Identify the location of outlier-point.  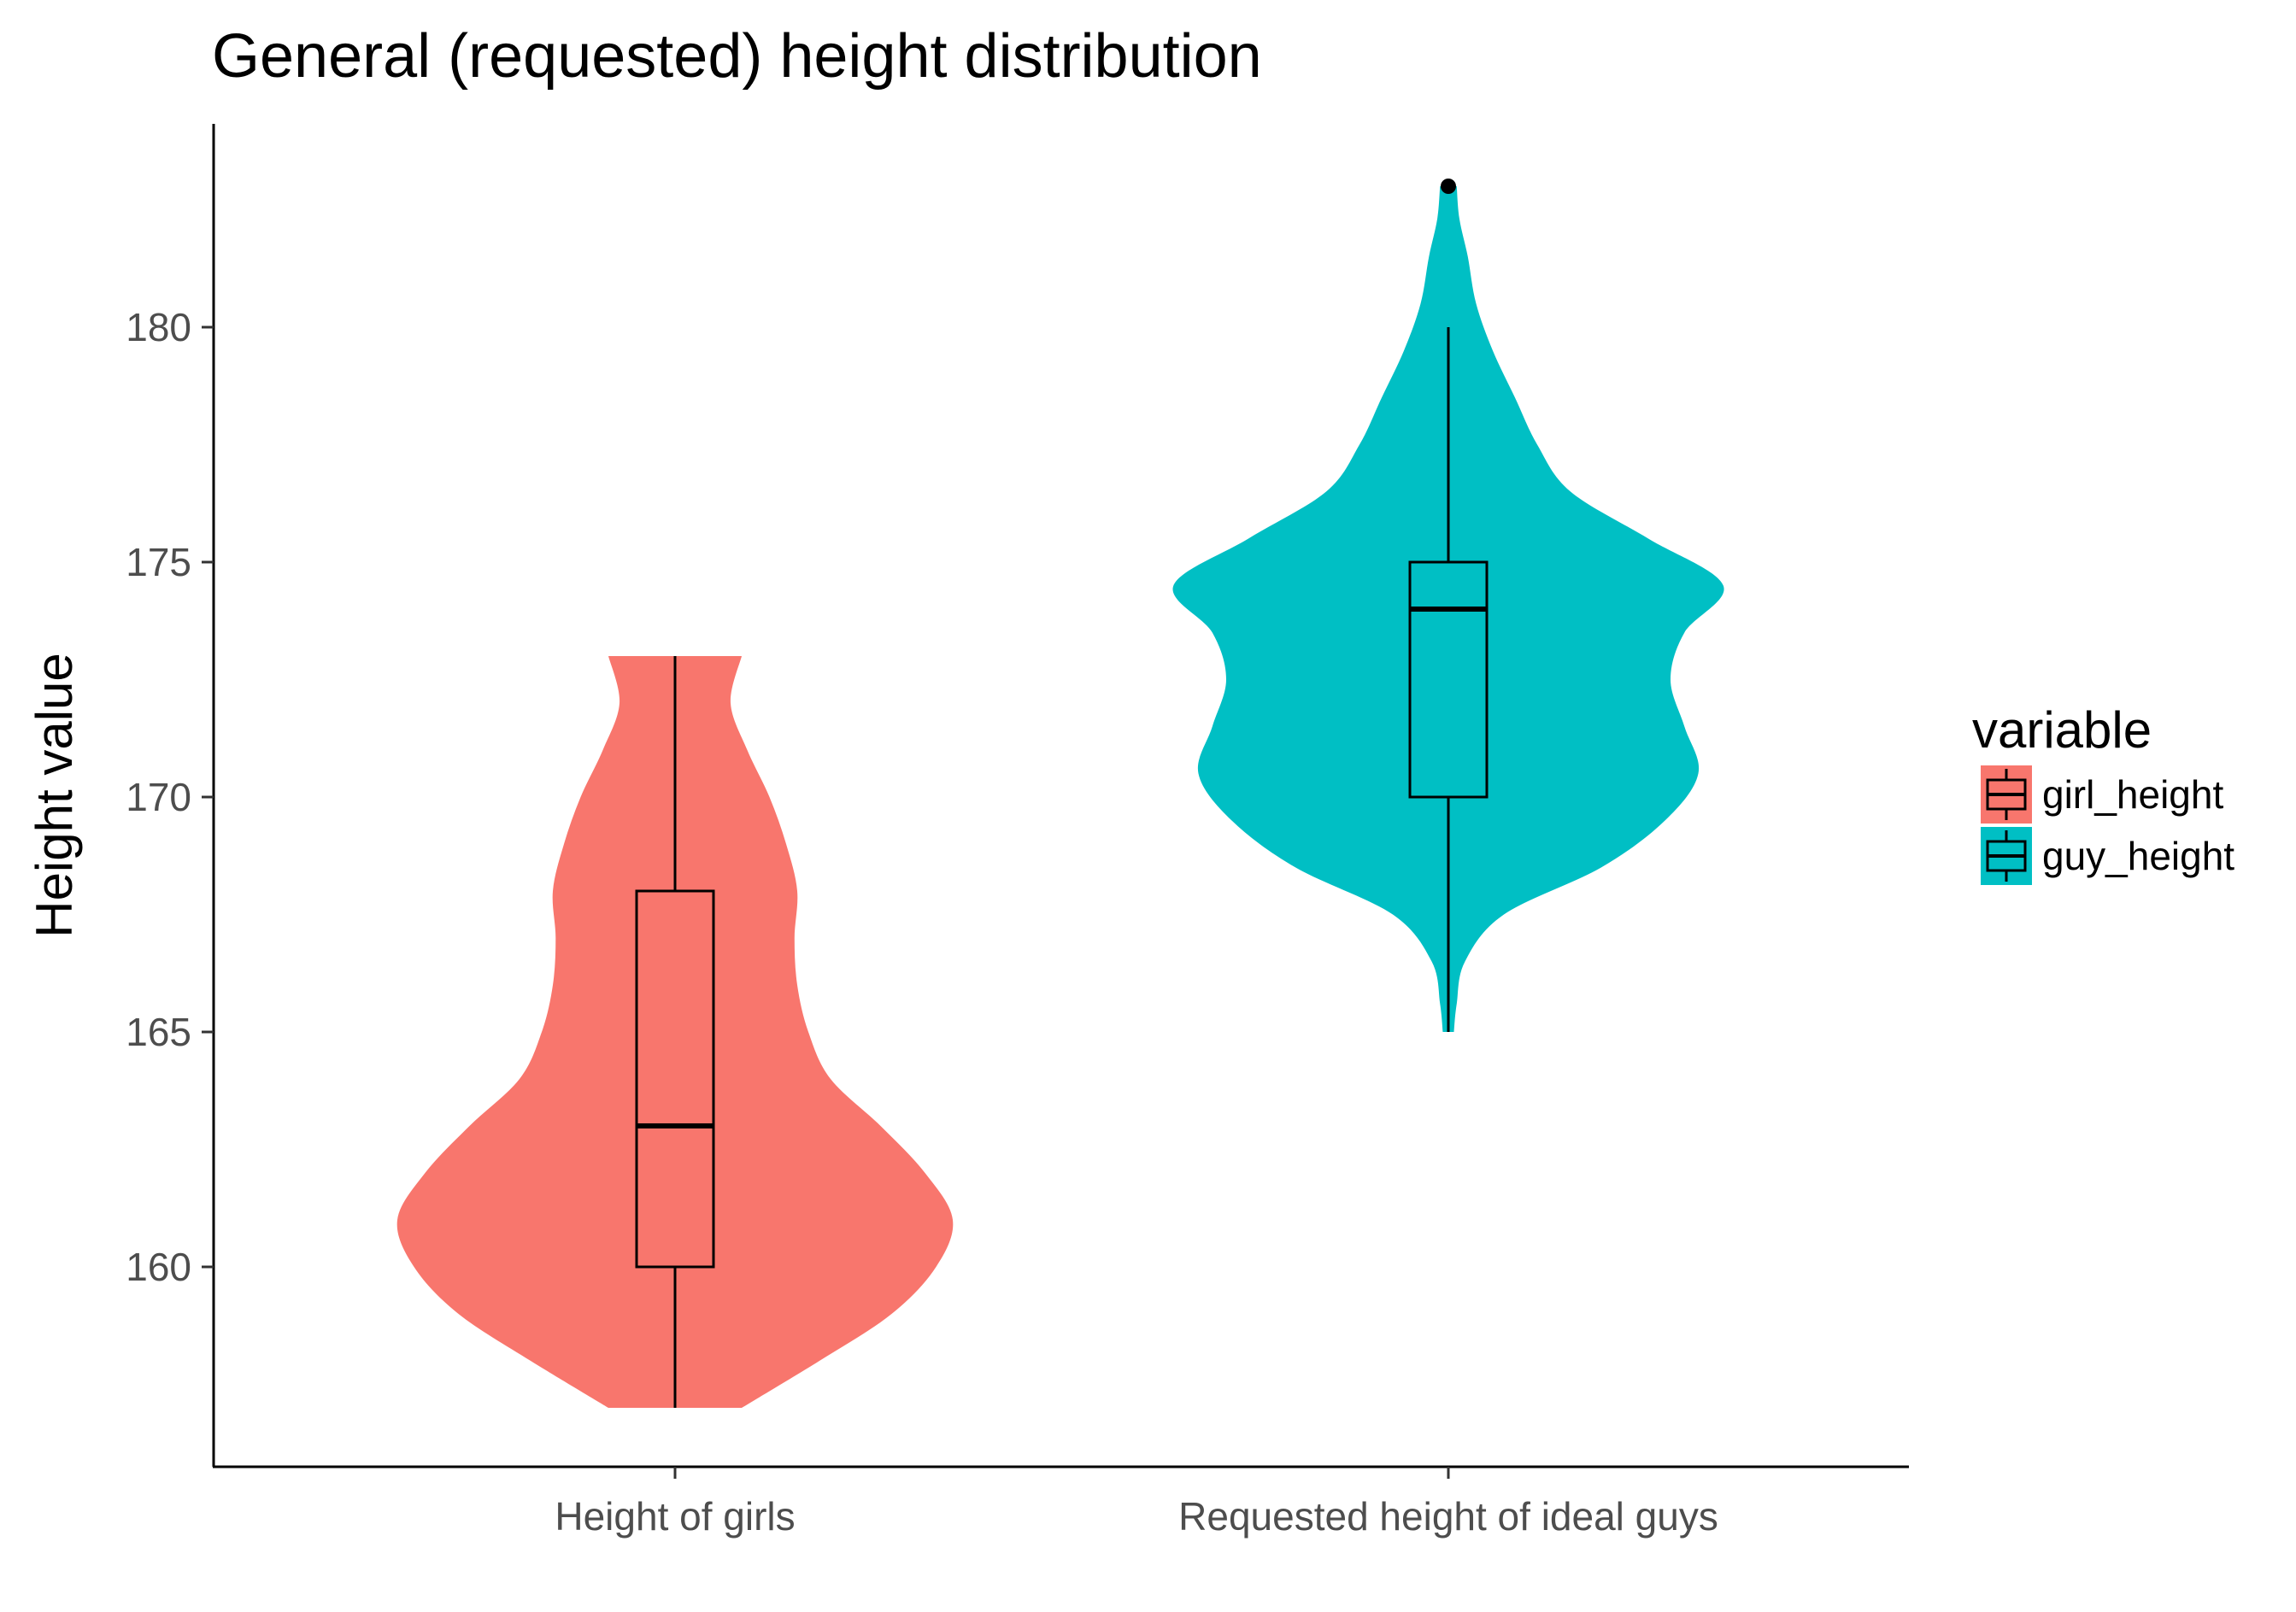
(1449, 186).